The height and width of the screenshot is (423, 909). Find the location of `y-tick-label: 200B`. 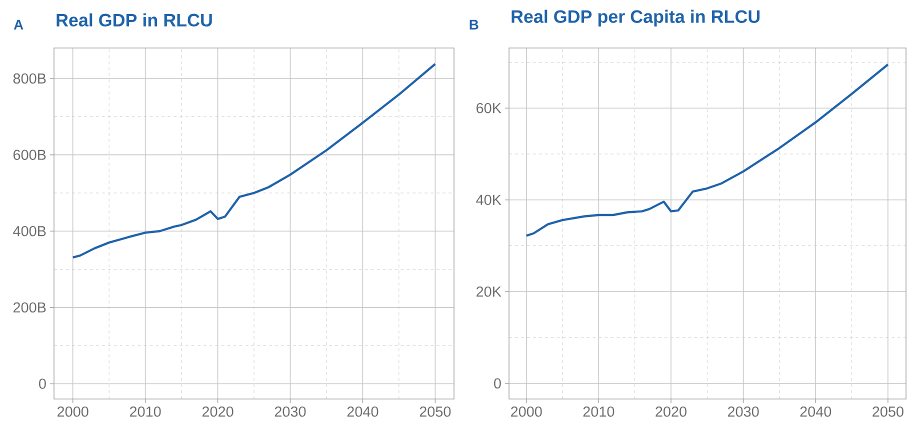

y-tick-label: 200B is located at coordinates (29, 307).